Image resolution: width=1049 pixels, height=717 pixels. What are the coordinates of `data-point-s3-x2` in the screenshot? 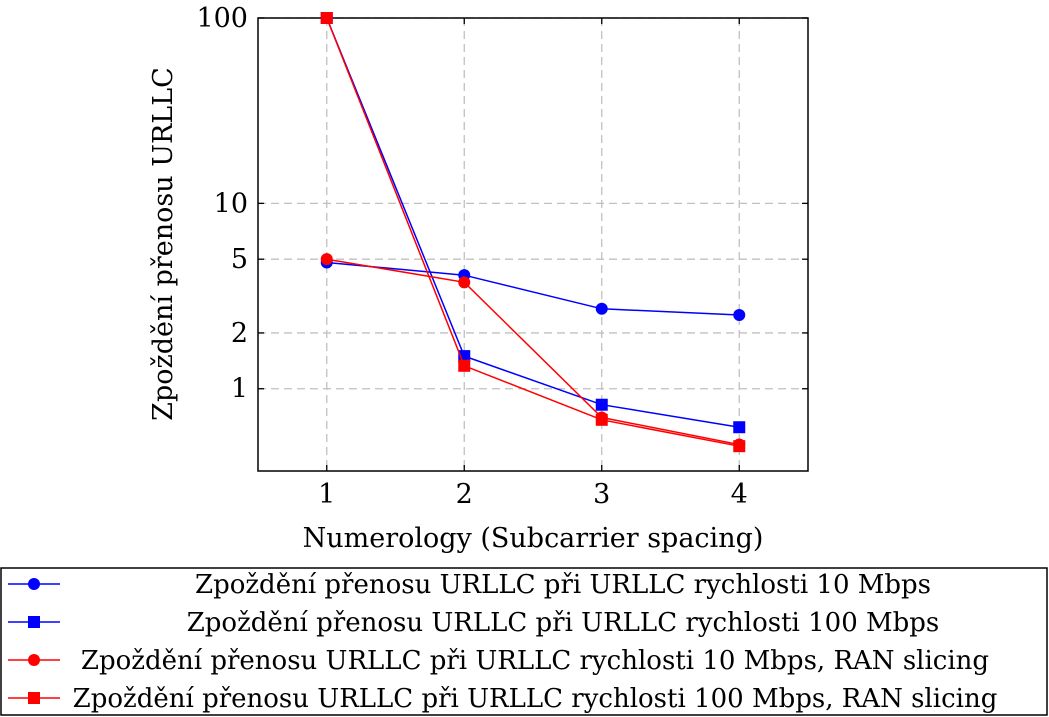 It's located at (464, 282).